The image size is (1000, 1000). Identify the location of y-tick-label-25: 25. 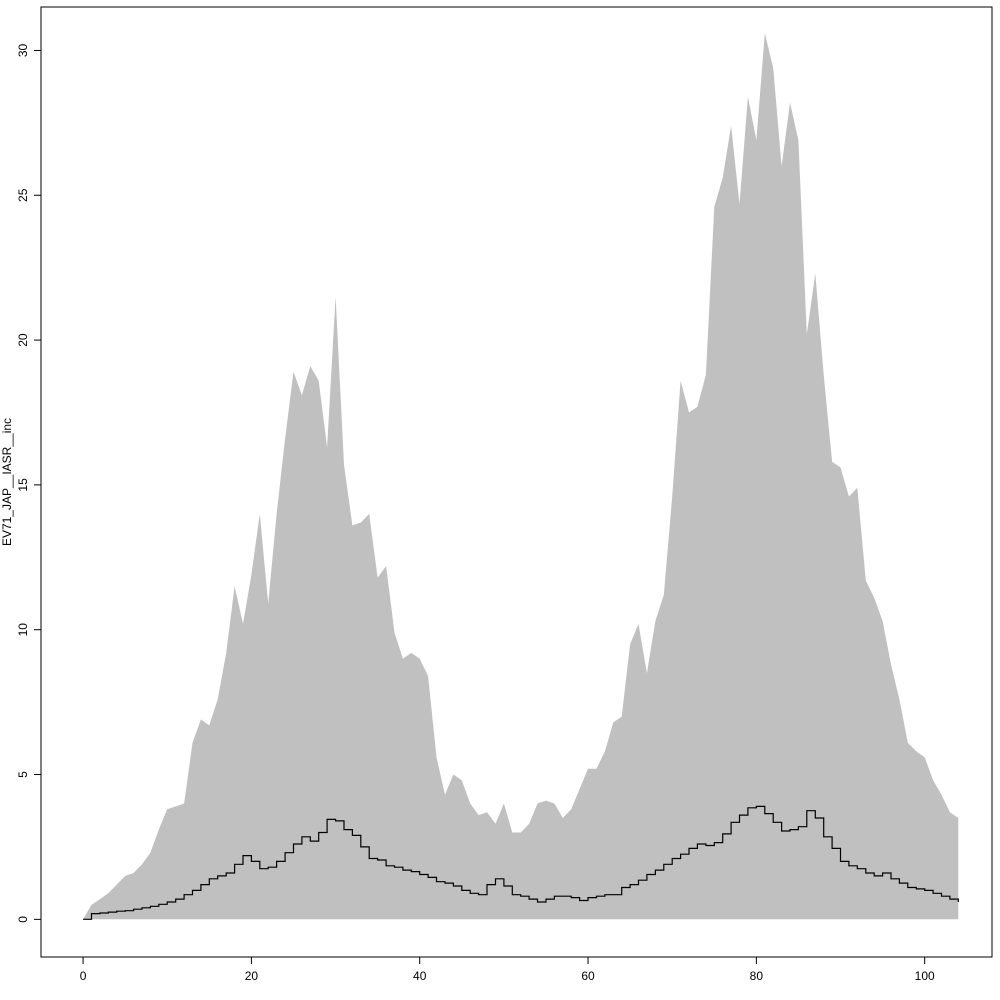
(23, 195).